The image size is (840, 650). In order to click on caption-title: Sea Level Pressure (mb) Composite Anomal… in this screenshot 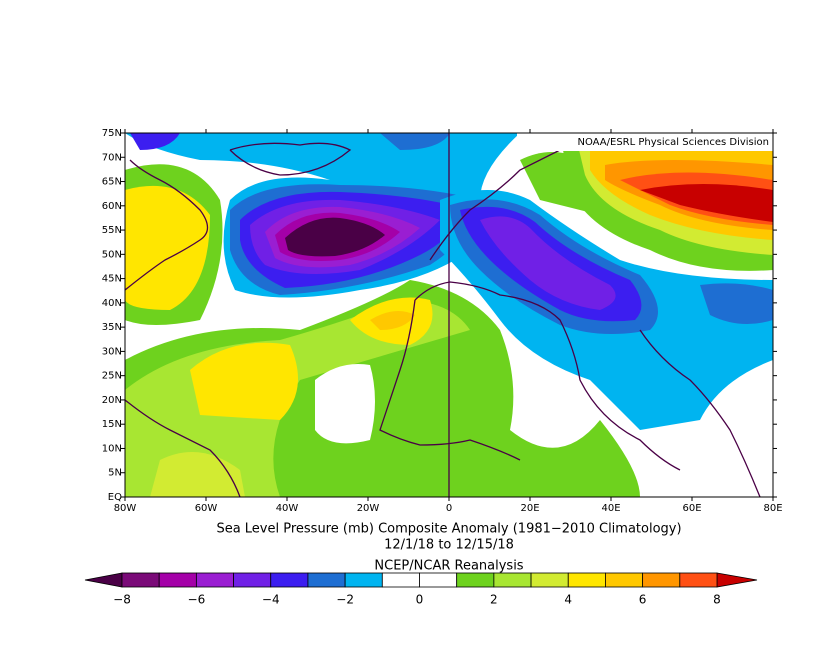, I will do `click(448, 529)`.